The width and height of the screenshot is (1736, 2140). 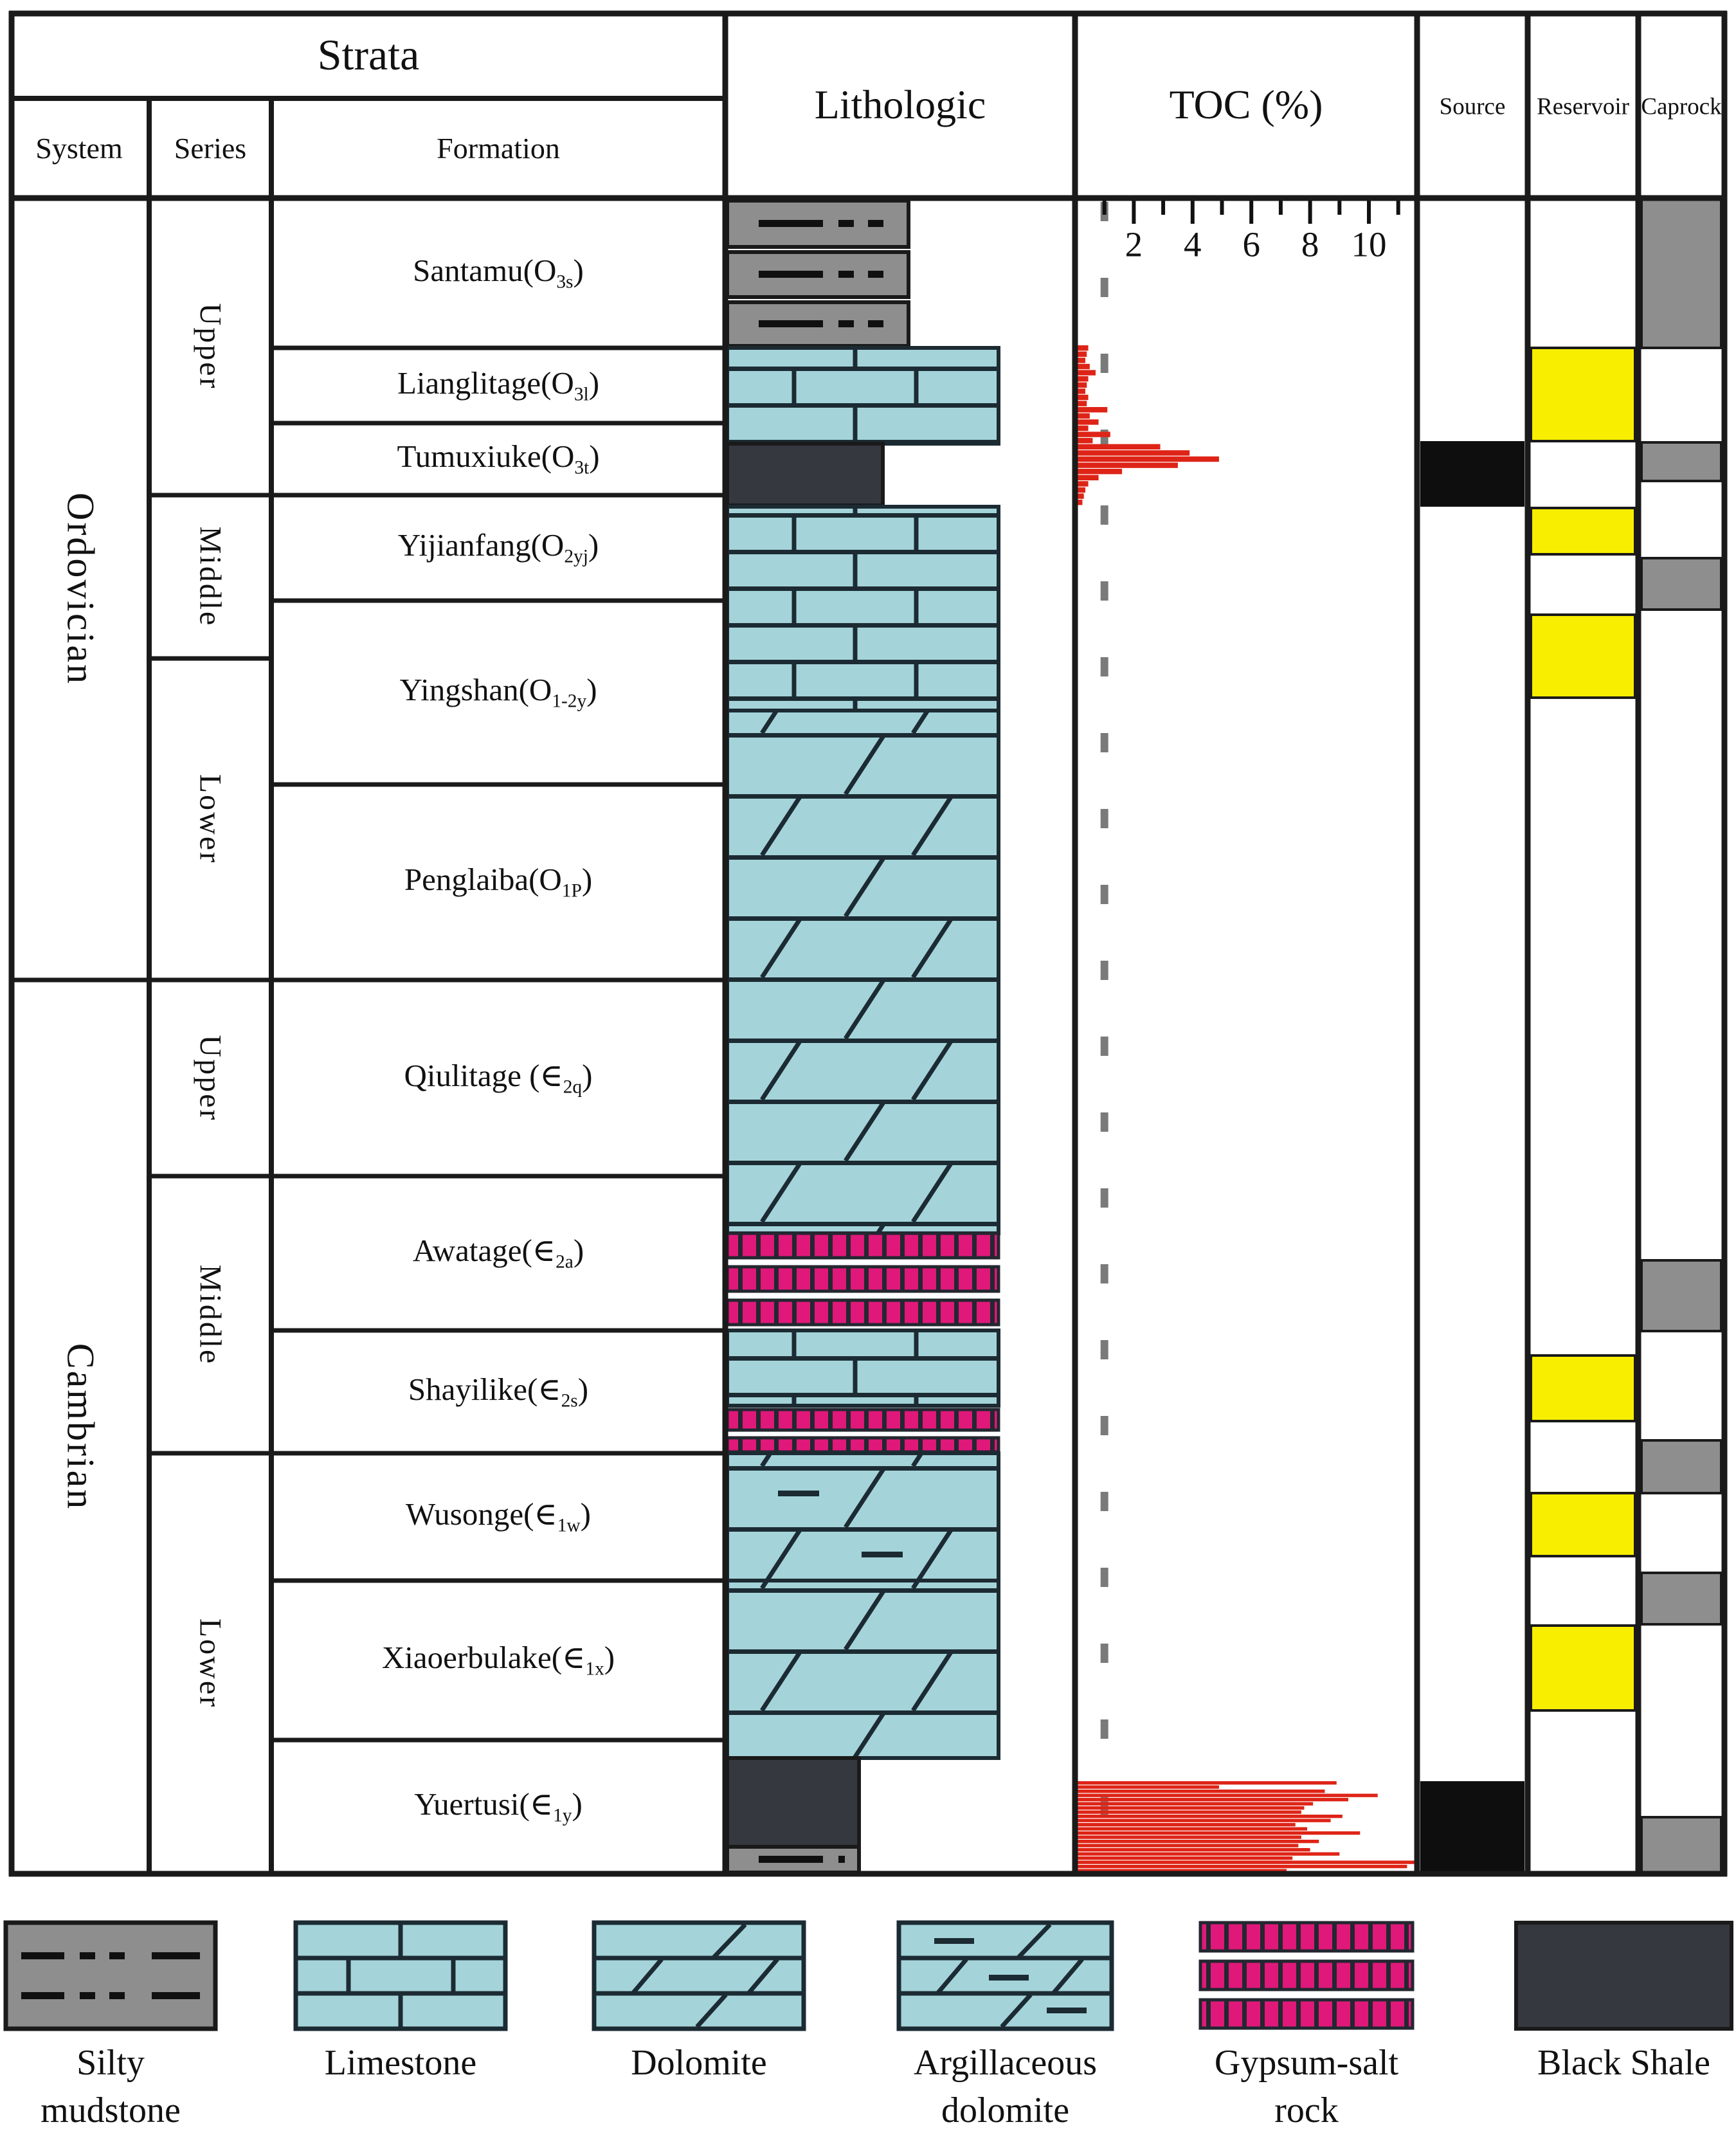 I want to click on toc-tick-label: 10, so click(x=1369, y=244).